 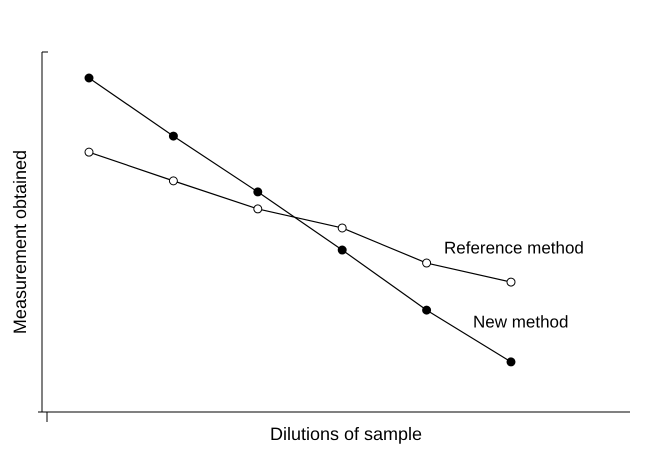 I want to click on series-label: New method, so click(x=520, y=322).